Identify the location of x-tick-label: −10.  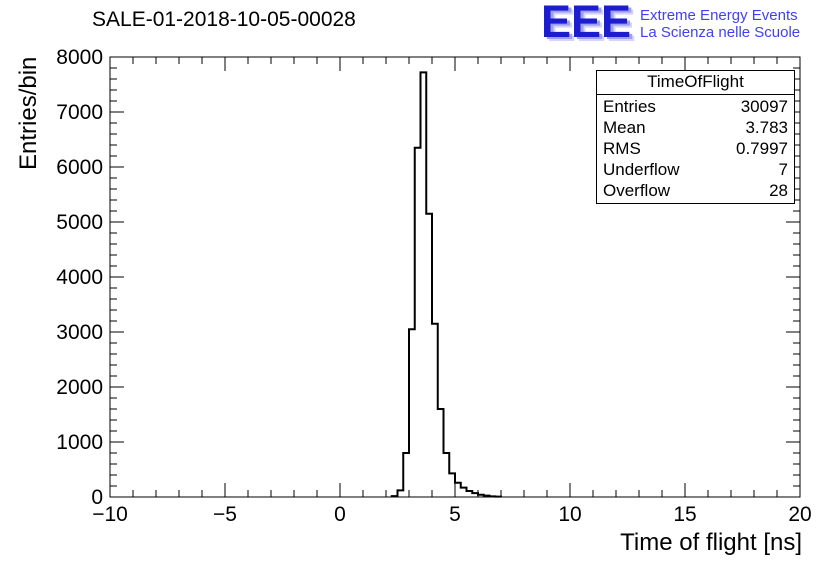
(110, 514).